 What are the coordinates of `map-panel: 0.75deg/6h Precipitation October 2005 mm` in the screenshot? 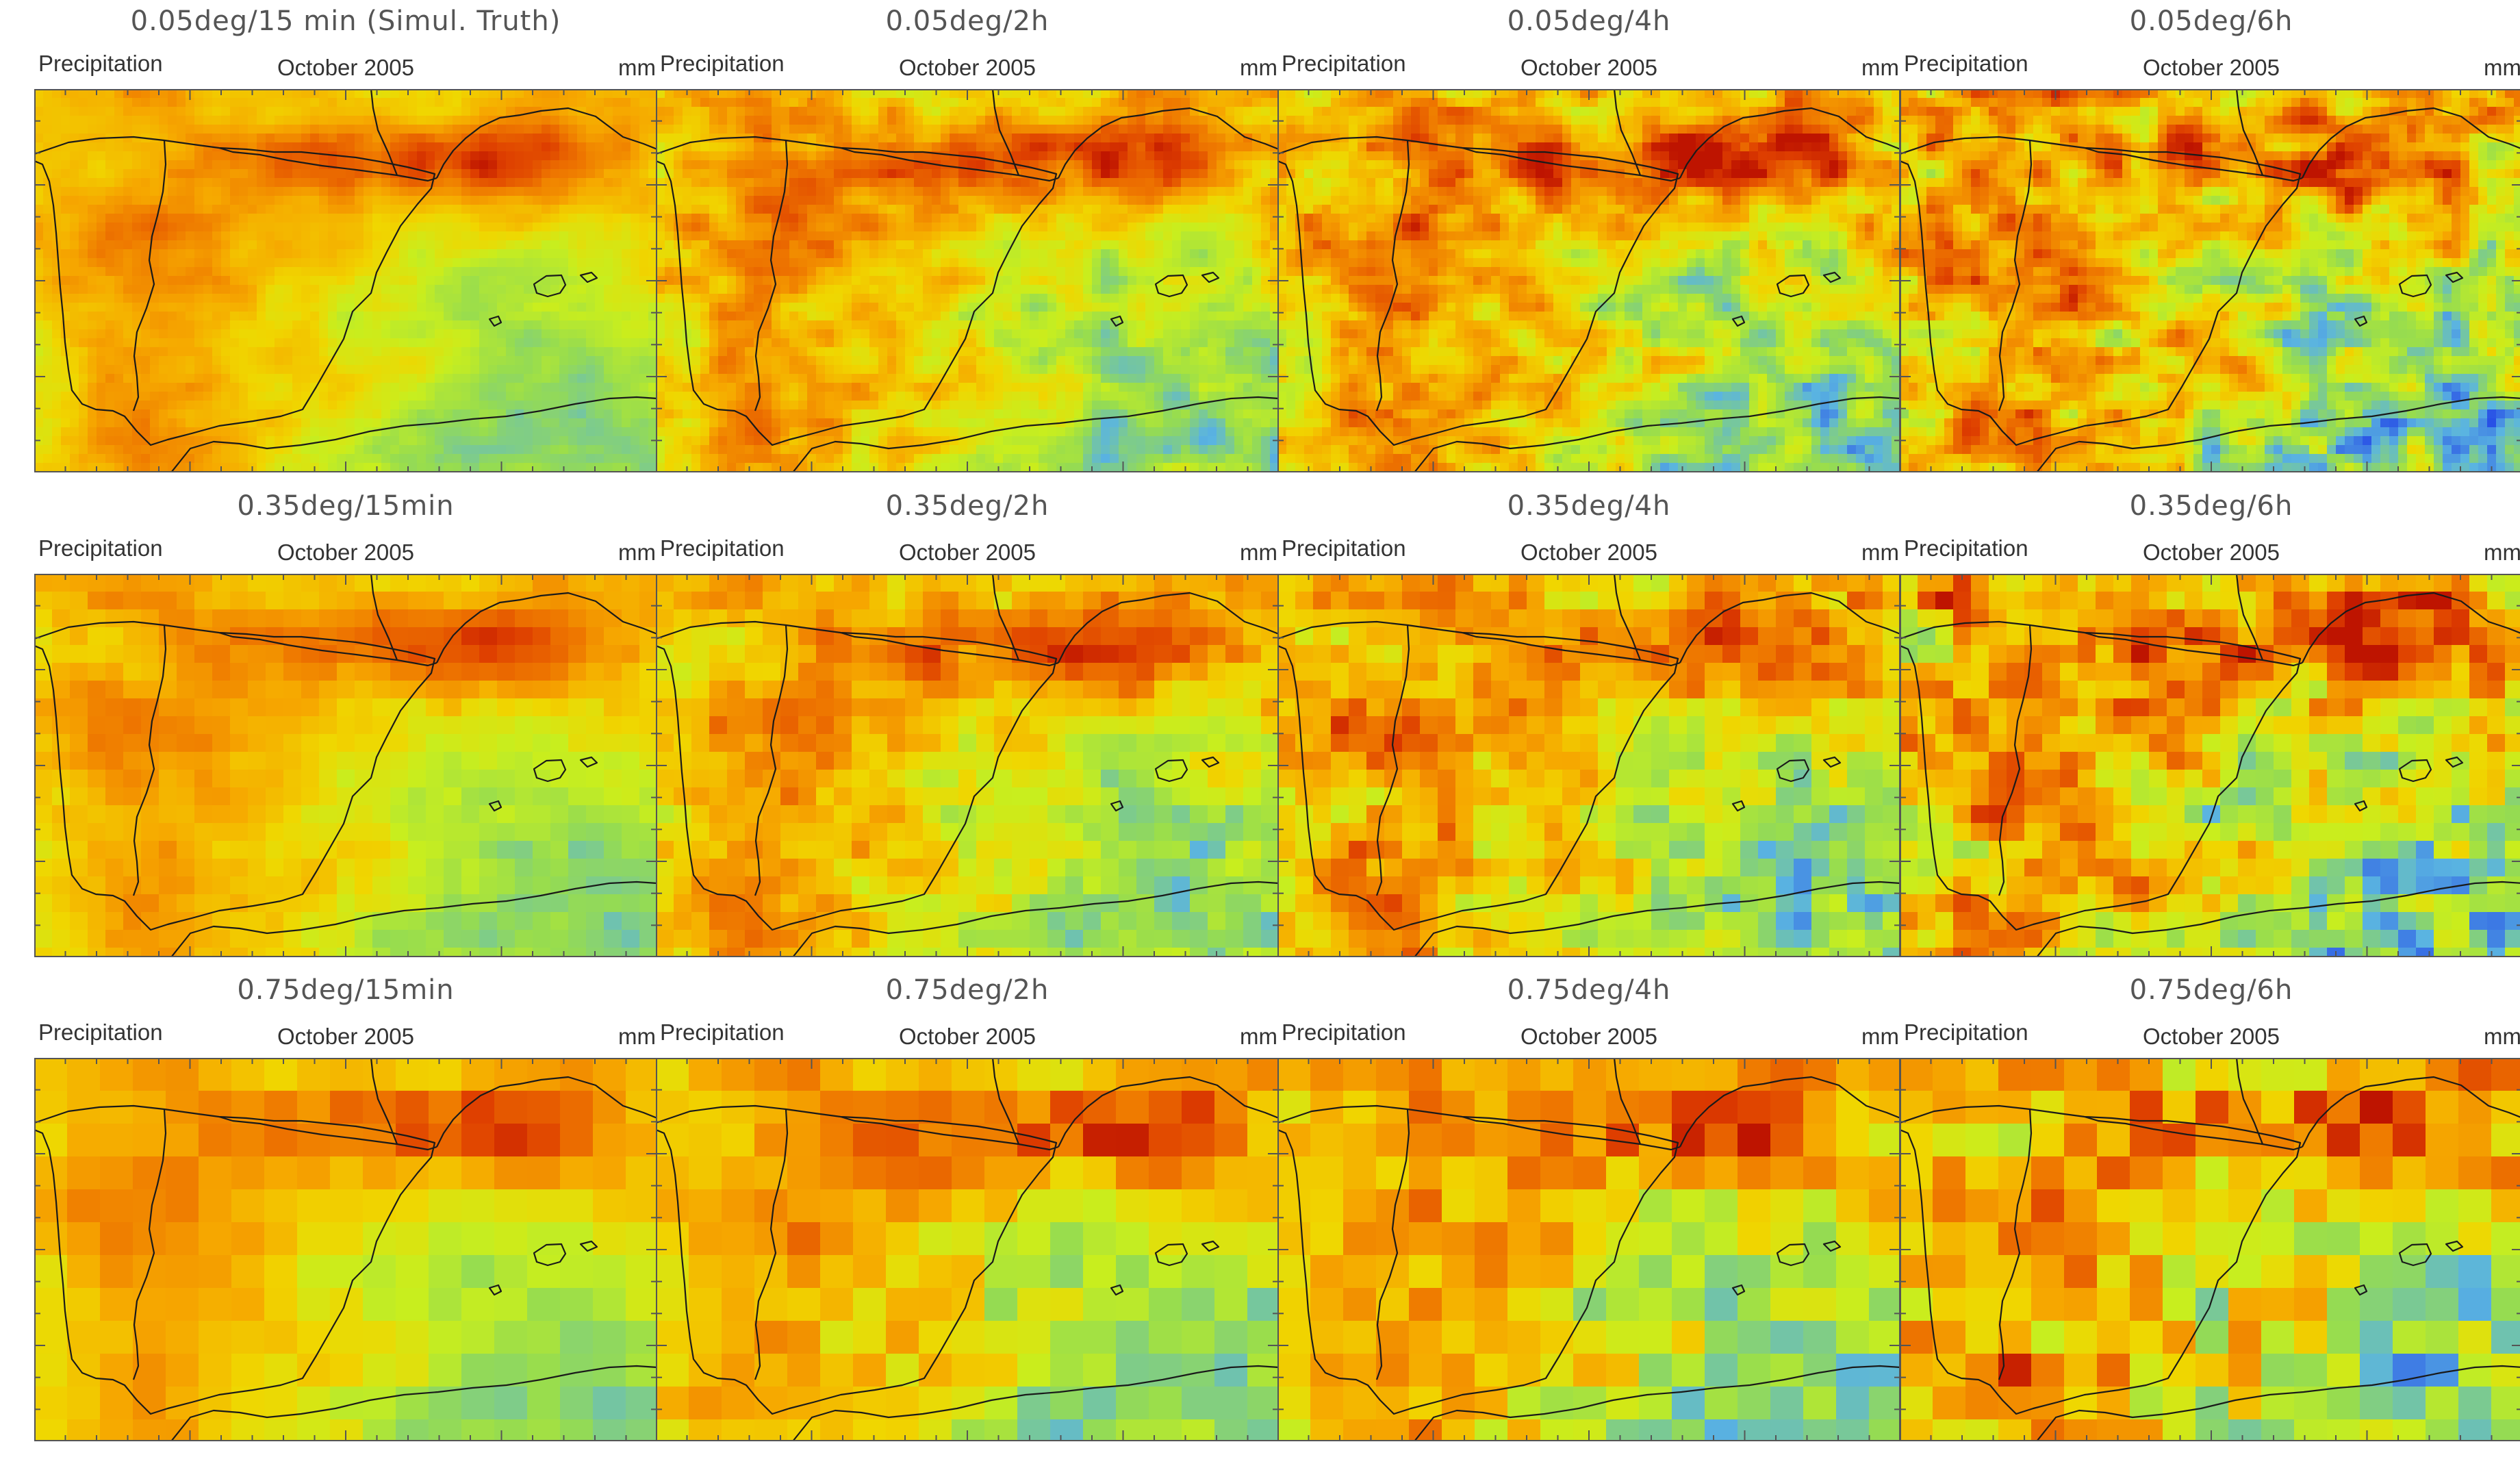 It's located at (2210, 1210).